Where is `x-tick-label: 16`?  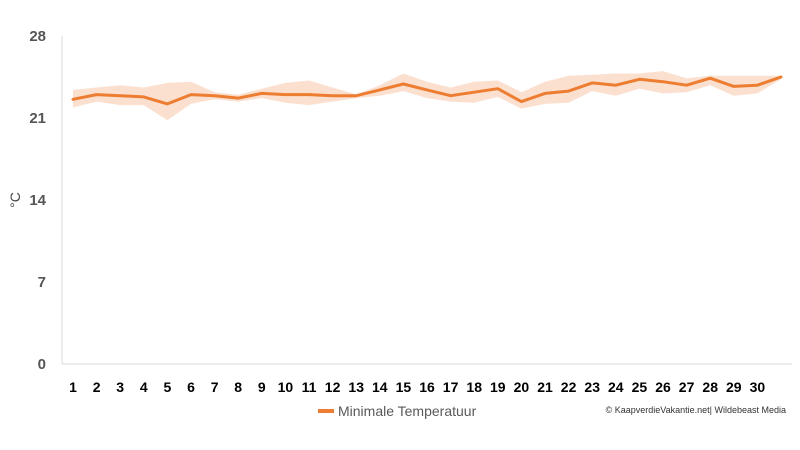
x-tick-label: 16 is located at coordinates (427, 387).